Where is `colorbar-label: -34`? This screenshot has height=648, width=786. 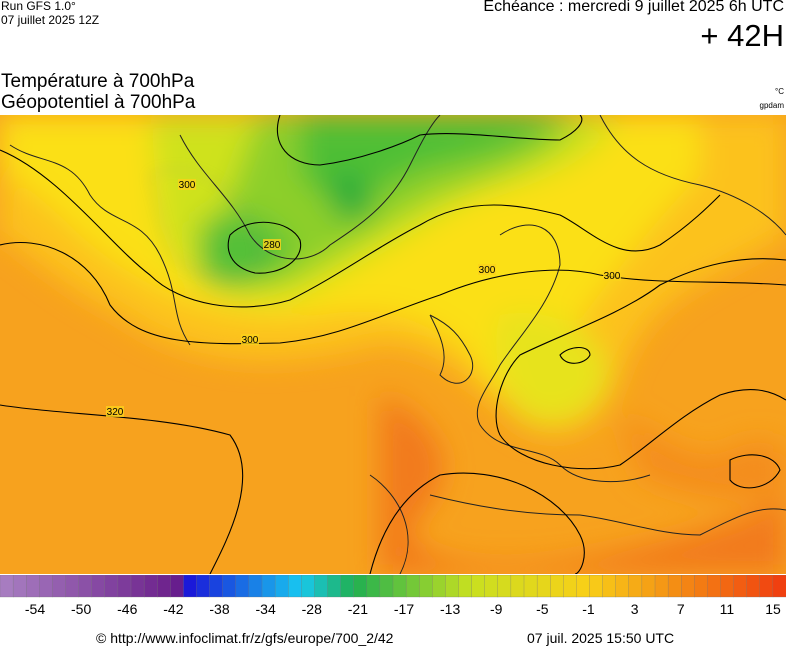
colorbar-label: -34 is located at coordinates (266, 609).